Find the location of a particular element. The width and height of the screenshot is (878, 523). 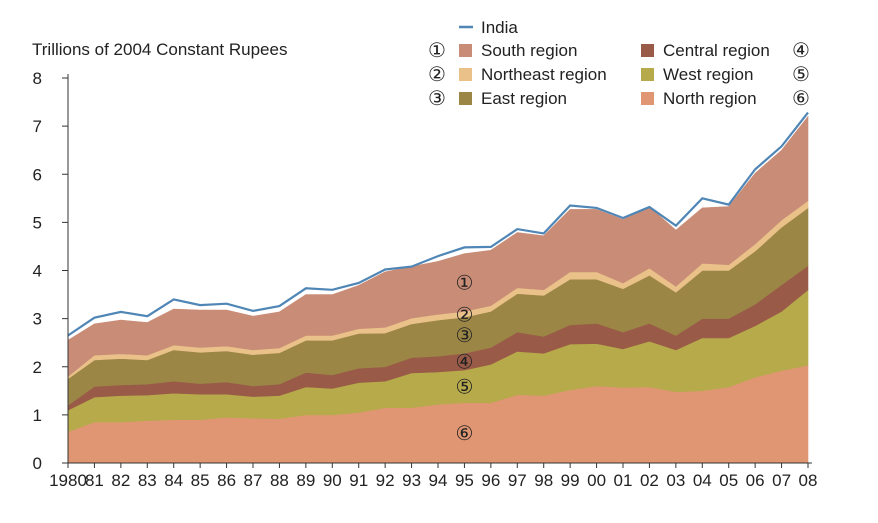

area-marker: ② is located at coordinates (464, 315).